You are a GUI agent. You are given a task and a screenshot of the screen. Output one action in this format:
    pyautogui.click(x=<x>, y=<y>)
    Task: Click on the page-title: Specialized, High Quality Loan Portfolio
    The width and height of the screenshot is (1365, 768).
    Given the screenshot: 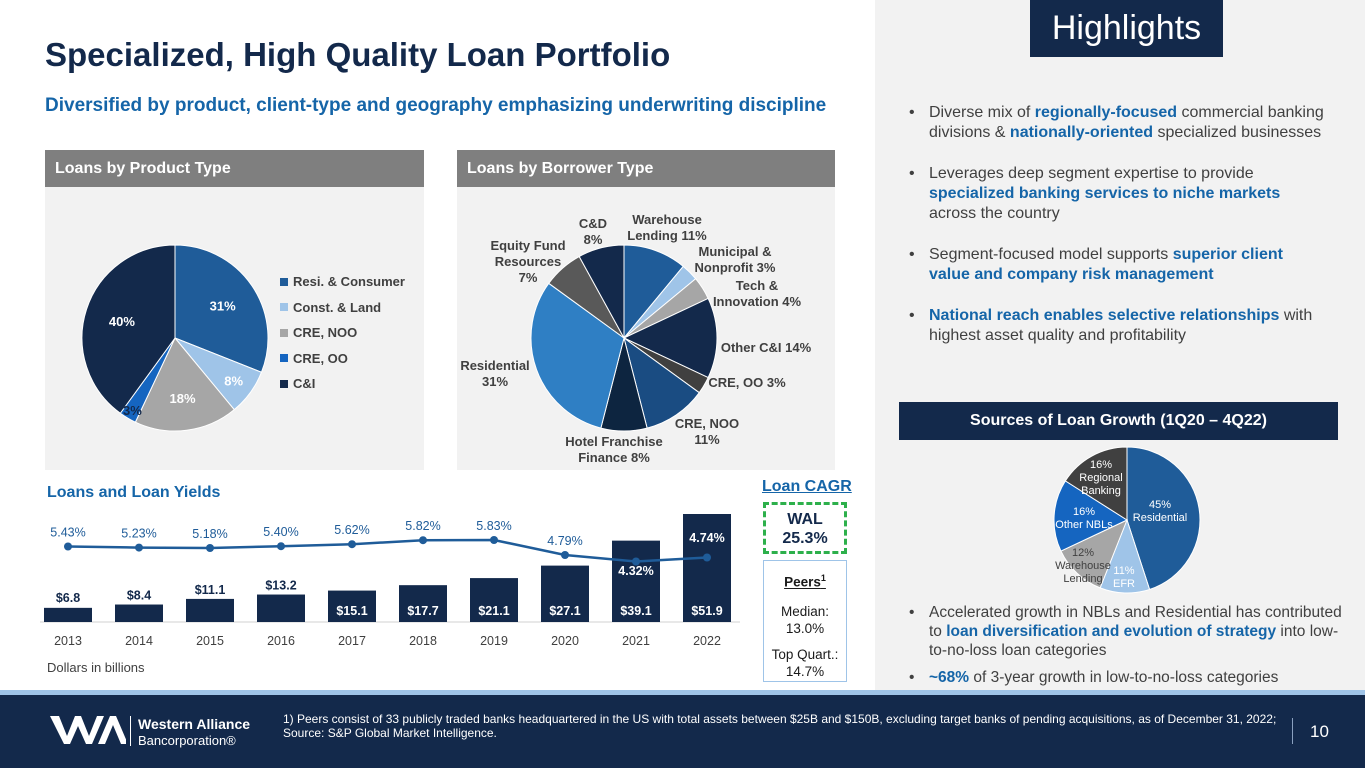 What is the action you would take?
    pyautogui.click(x=358, y=54)
    